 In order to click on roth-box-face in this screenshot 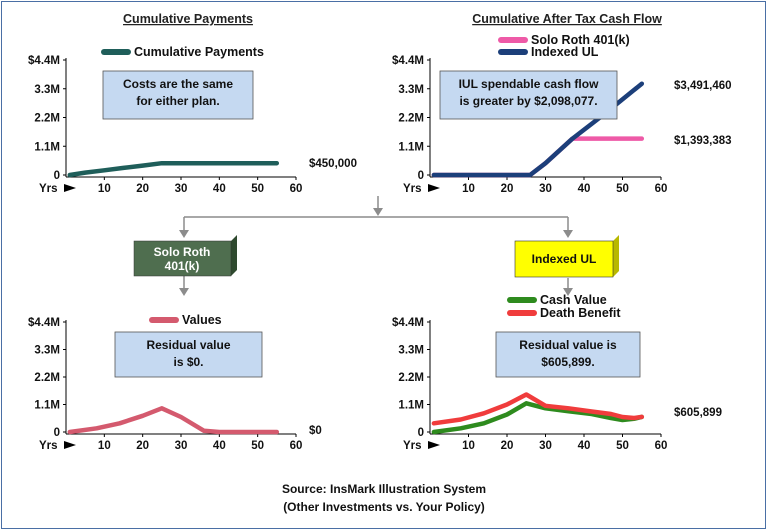, I will do `click(182, 258)`.